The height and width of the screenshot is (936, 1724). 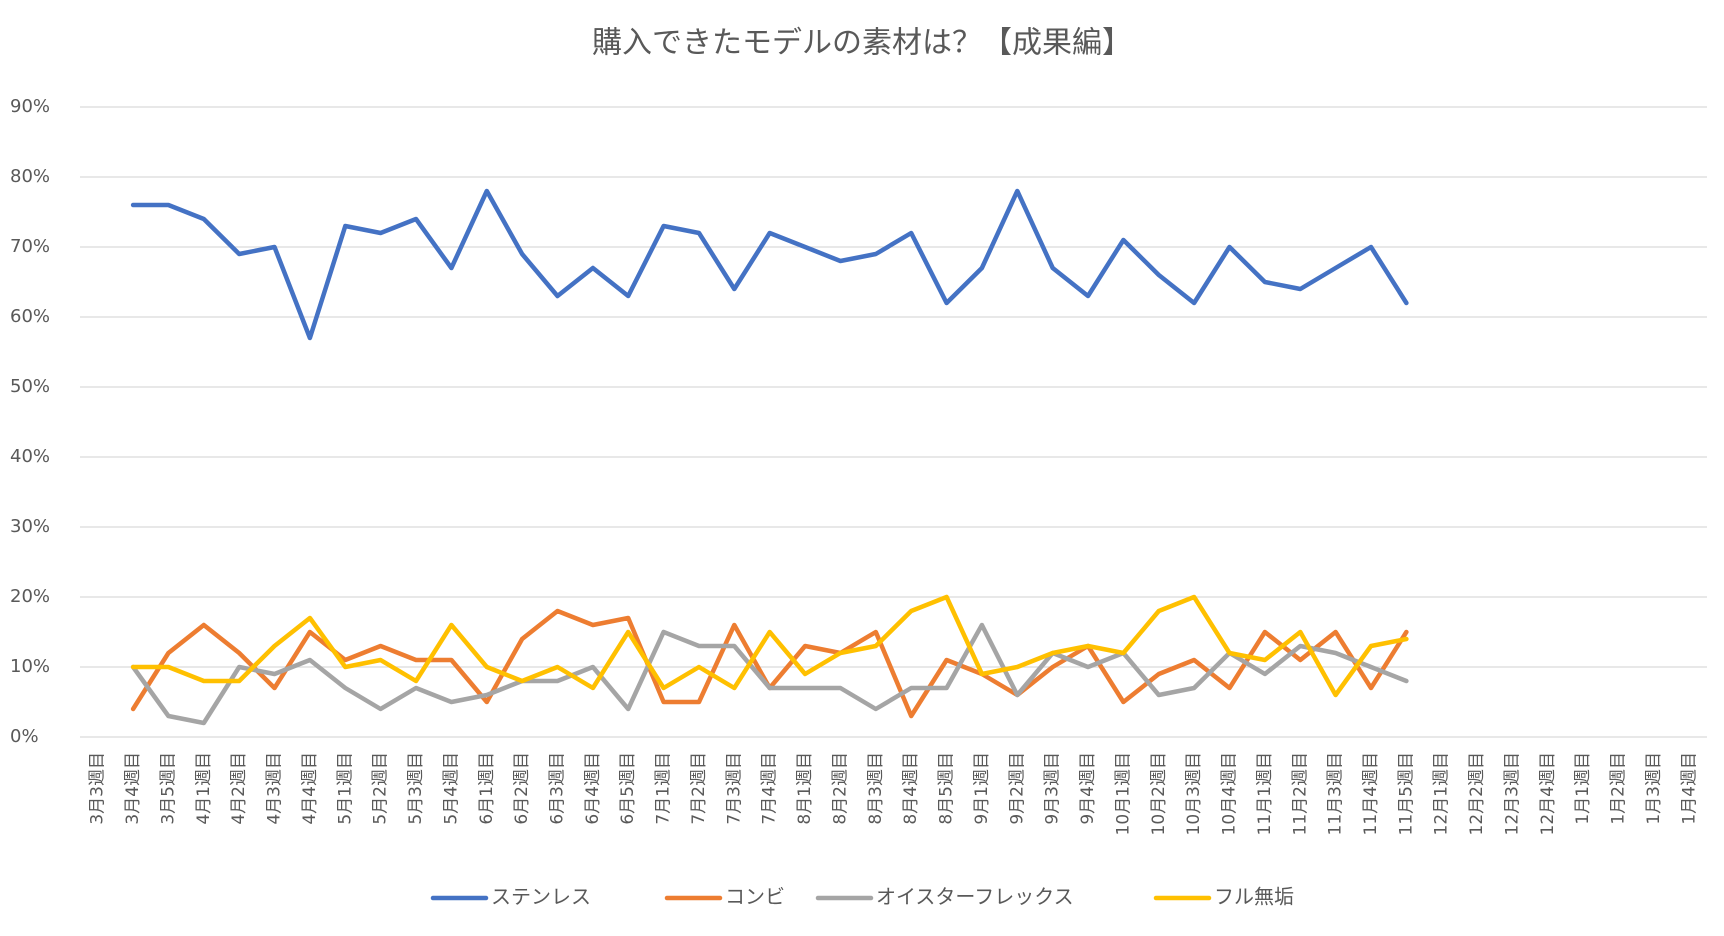 I want to click on x-tick-label: 8月1週目, so click(x=805, y=788).